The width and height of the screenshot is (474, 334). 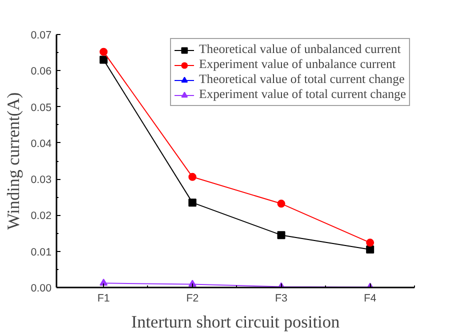 I want to click on legend-label: Theoretical value of unbalanced current, so click(x=300, y=49).